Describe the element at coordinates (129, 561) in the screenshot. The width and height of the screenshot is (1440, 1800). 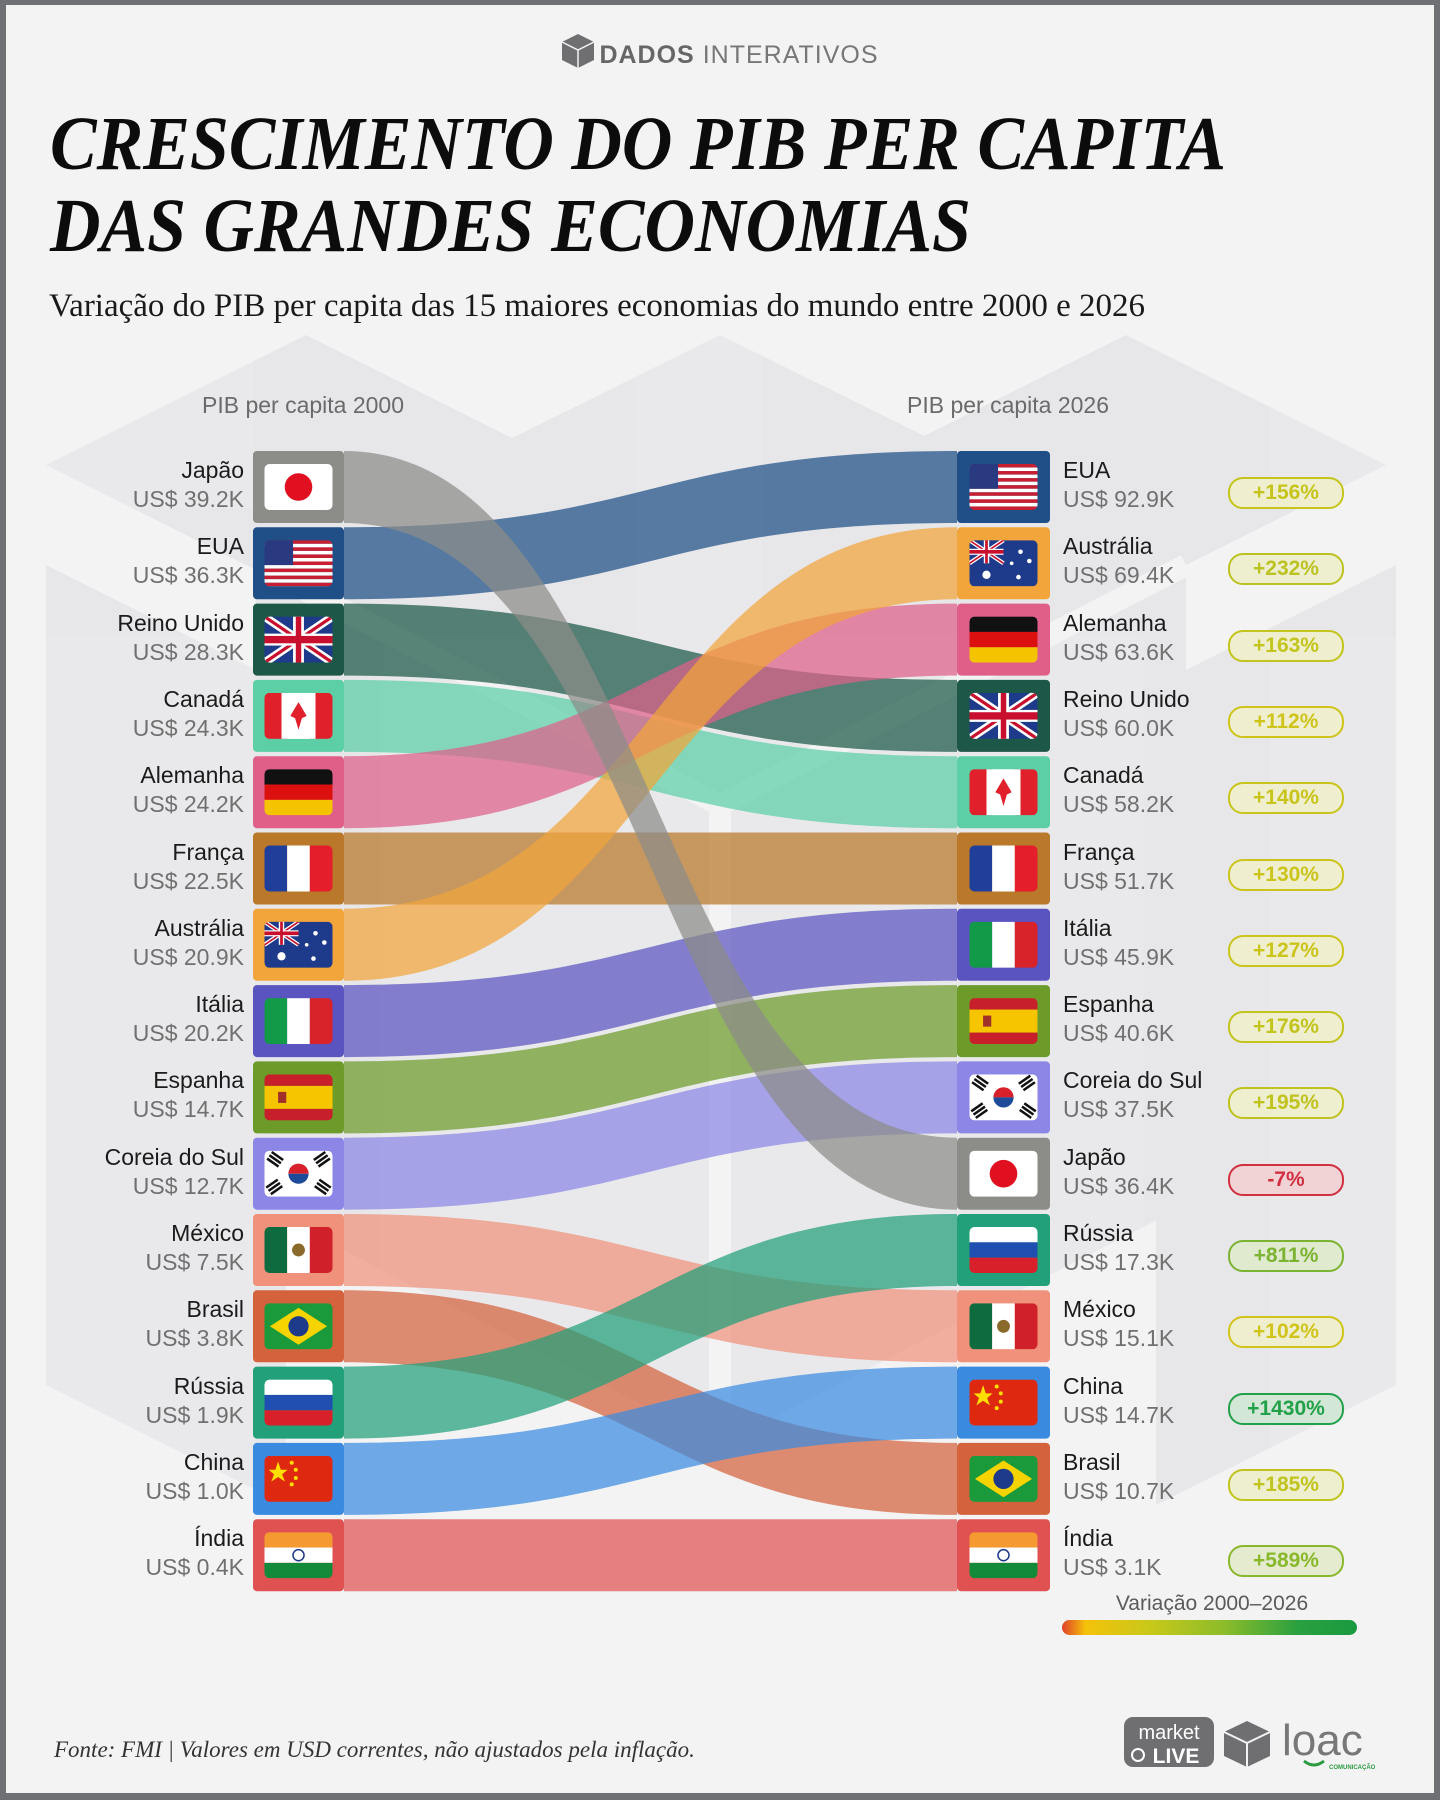
I see `left-country-label: EUA US$ 36.3K` at that location.